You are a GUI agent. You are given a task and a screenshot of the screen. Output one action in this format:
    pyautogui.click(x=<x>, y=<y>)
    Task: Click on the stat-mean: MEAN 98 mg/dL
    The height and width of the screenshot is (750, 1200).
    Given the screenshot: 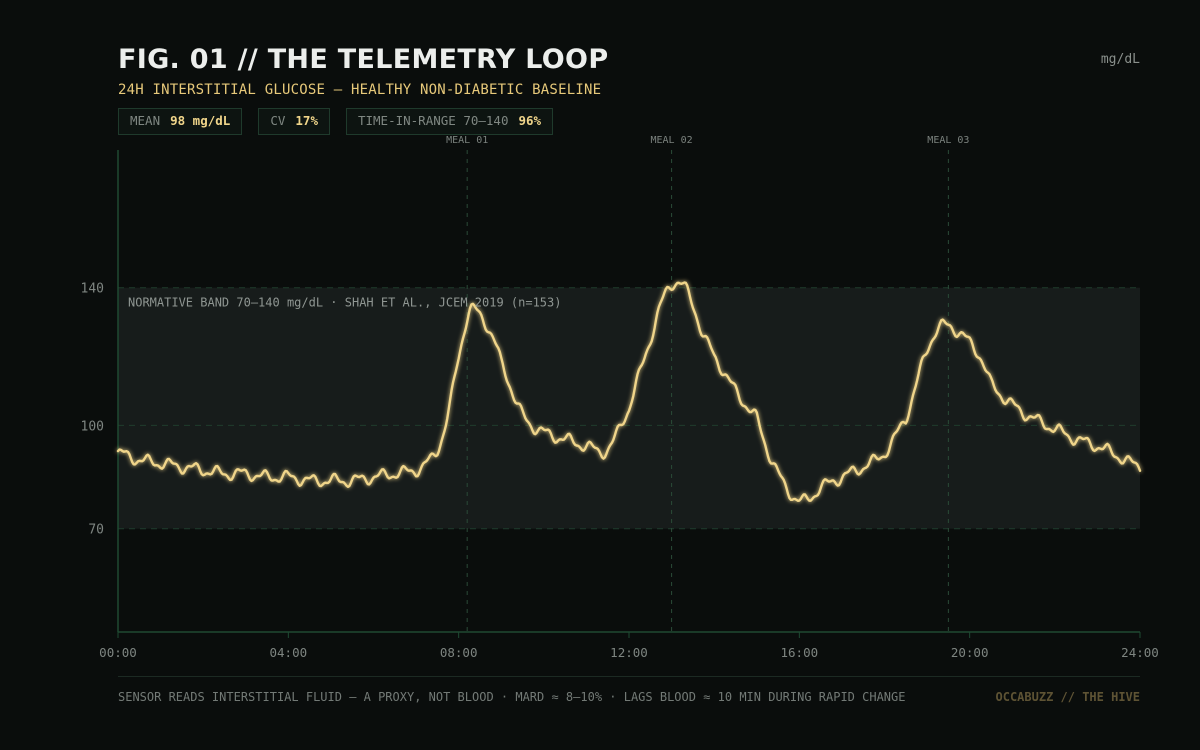 What is the action you would take?
    pyautogui.click(x=180, y=121)
    